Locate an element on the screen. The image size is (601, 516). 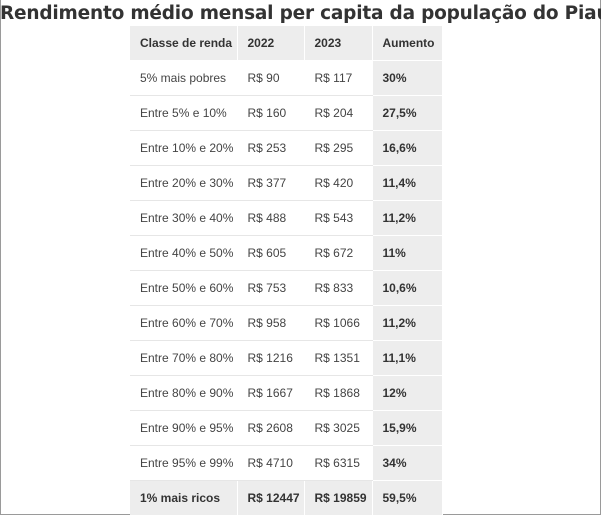
cell-income-class: Entre 70% e 80% is located at coordinates (184, 358).